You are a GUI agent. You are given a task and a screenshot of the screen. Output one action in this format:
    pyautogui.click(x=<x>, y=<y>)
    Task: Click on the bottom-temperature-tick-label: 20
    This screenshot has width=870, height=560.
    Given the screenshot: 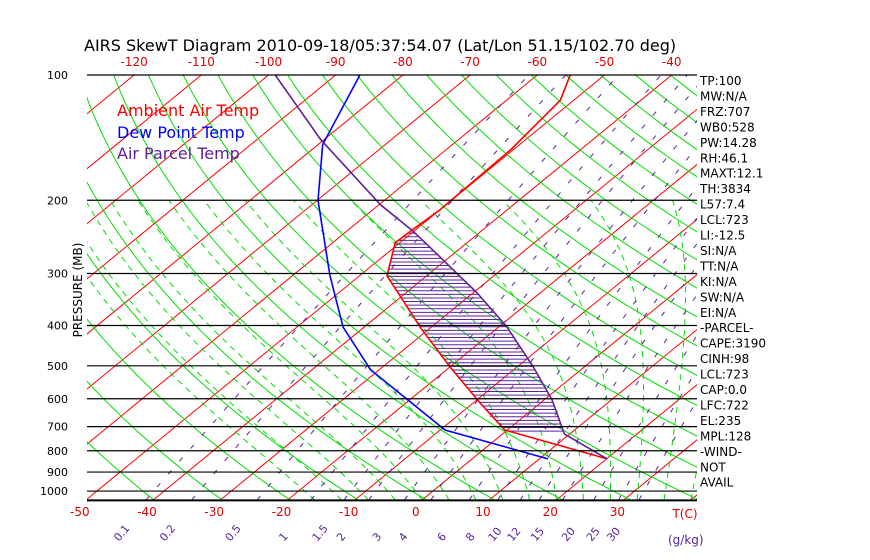 What is the action you would take?
    pyautogui.click(x=550, y=512)
    